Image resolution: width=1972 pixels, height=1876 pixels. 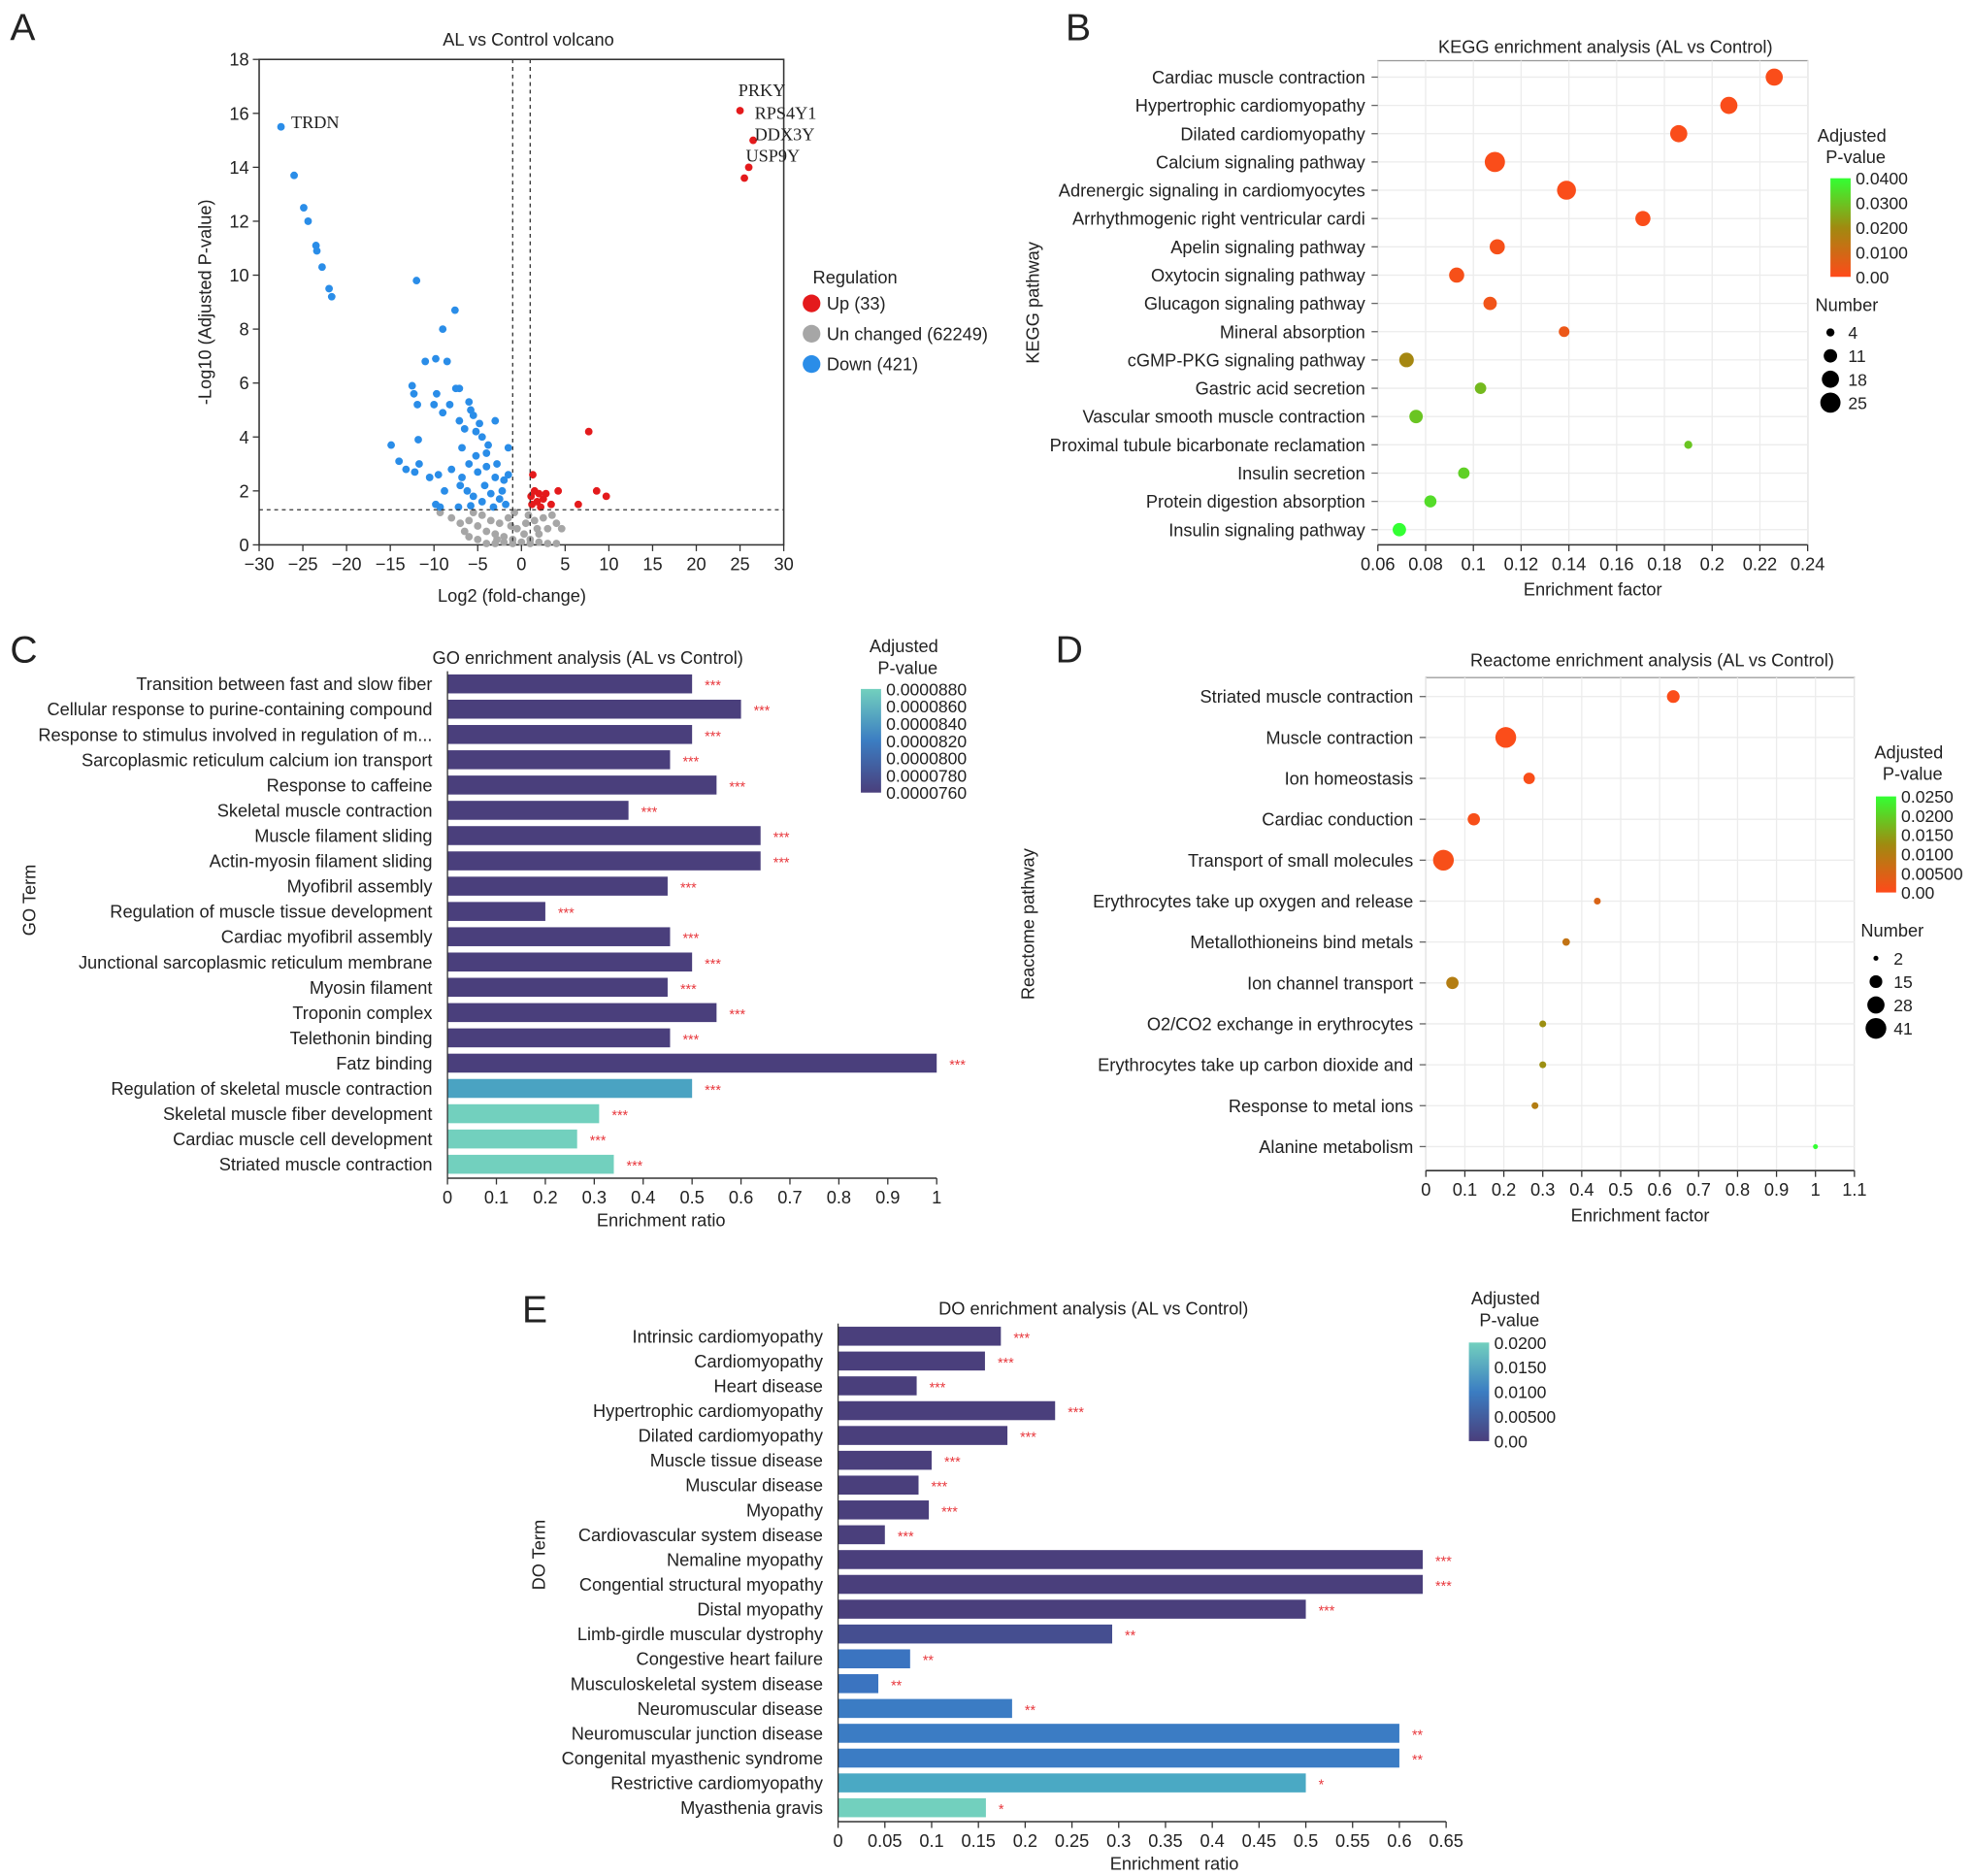 What do you see at coordinates (839, 1197) in the screenshot?
I see `x-tick-label: 0.8` at bounding box center [839, 1197].